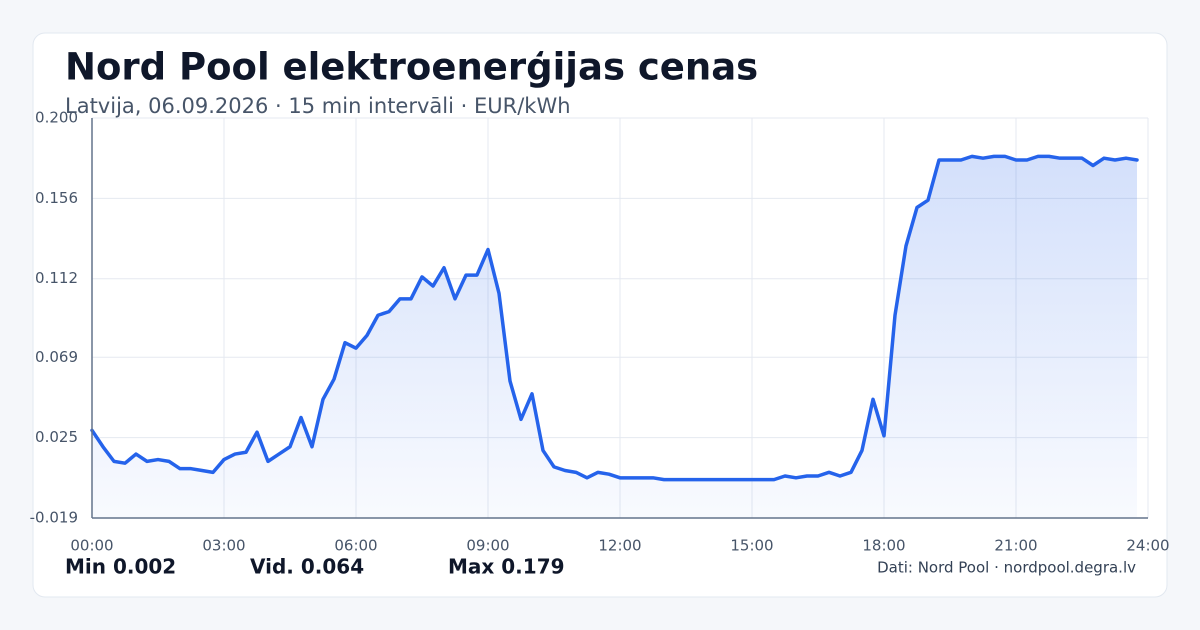  What do you see at coordinates (355, 546) in the screenshot?
I see `x-tick-label: 06:00` at bounding box center [355, 546].